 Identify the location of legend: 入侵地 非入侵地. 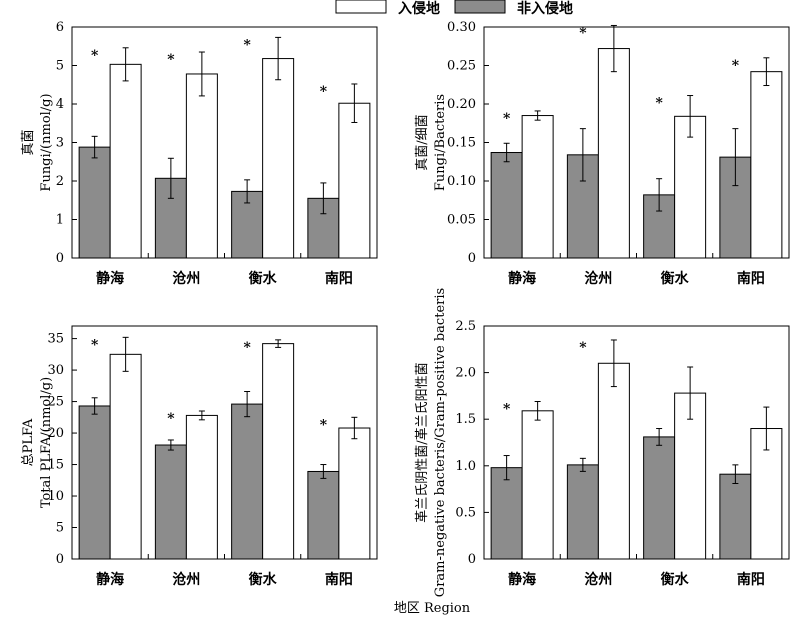
(454, 8).